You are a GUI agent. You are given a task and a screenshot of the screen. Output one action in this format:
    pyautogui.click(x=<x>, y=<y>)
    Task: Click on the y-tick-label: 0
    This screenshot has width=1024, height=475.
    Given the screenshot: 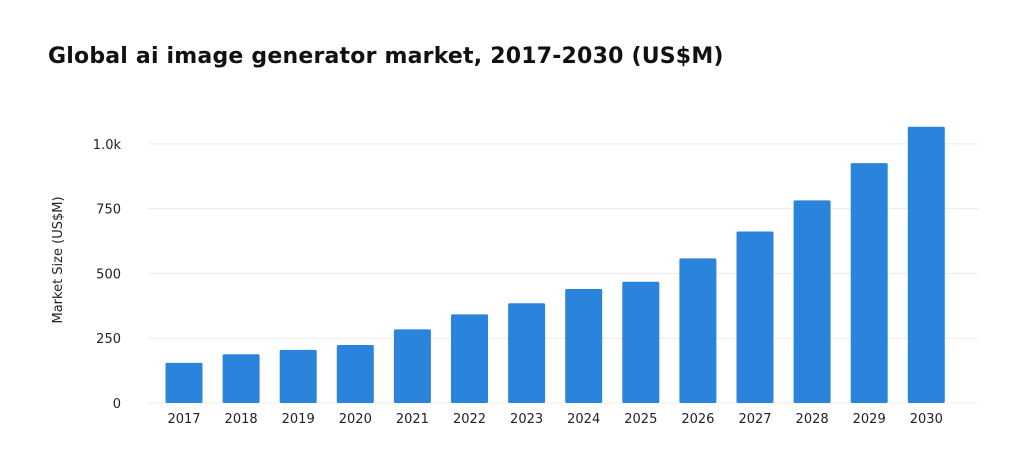 What is the action you would take?
    pyautogui.click(x=117, y=404)
    